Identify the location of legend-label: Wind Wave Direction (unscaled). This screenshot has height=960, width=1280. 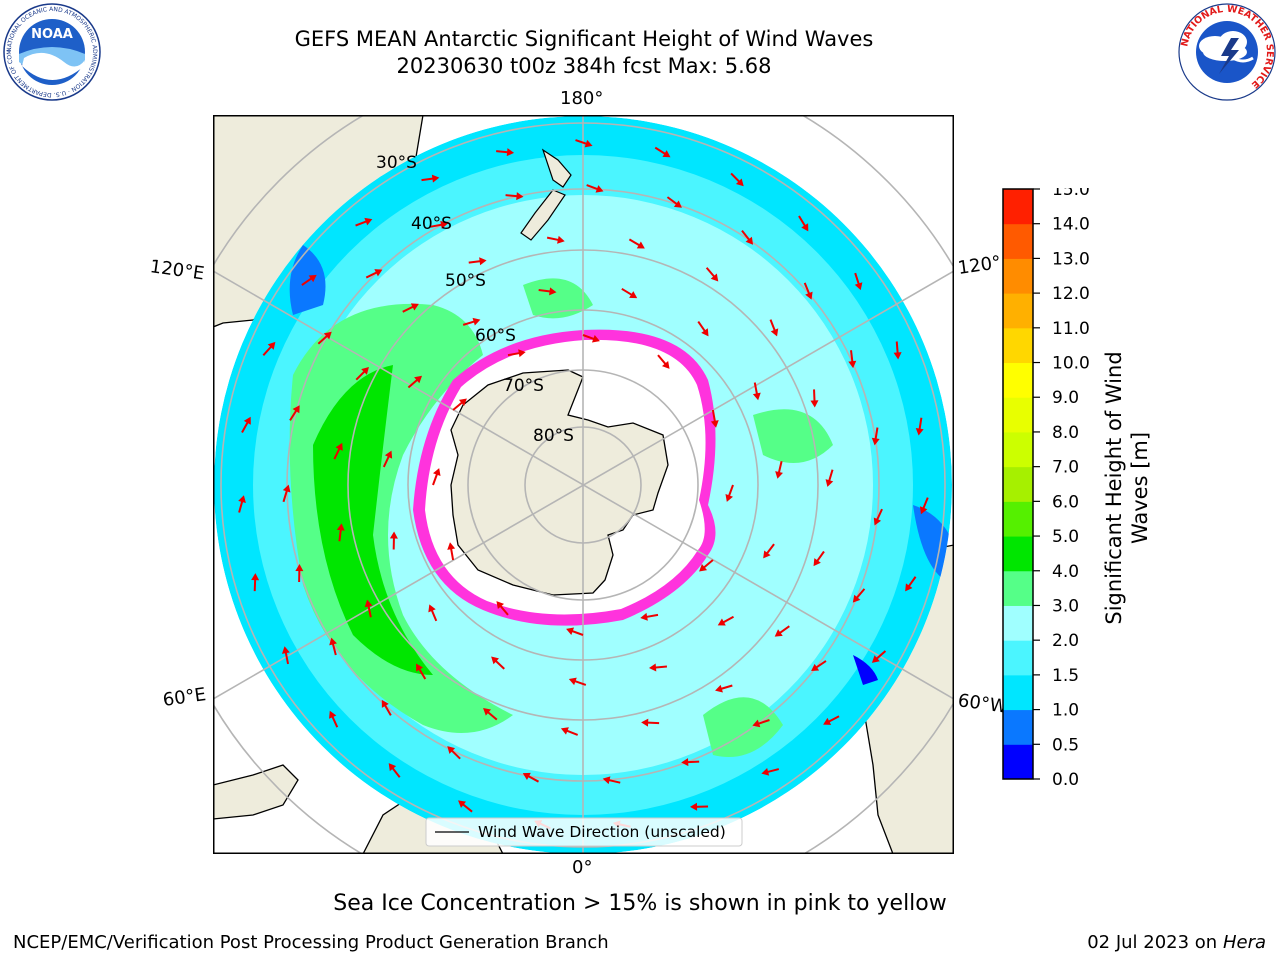
(602, 832).